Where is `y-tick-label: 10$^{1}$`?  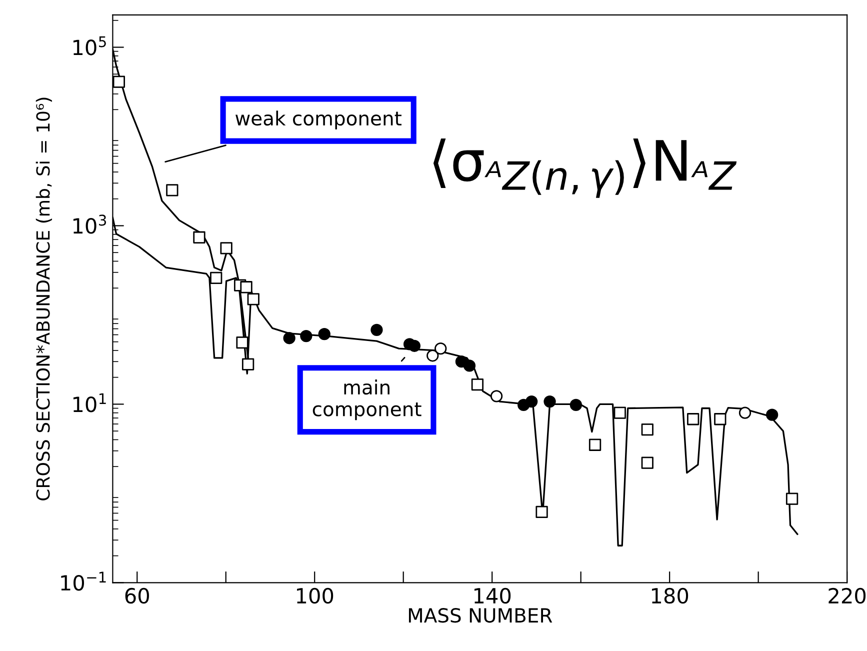 y-tick-label: 10$^{1}$ is located at coordinates (89, 402).